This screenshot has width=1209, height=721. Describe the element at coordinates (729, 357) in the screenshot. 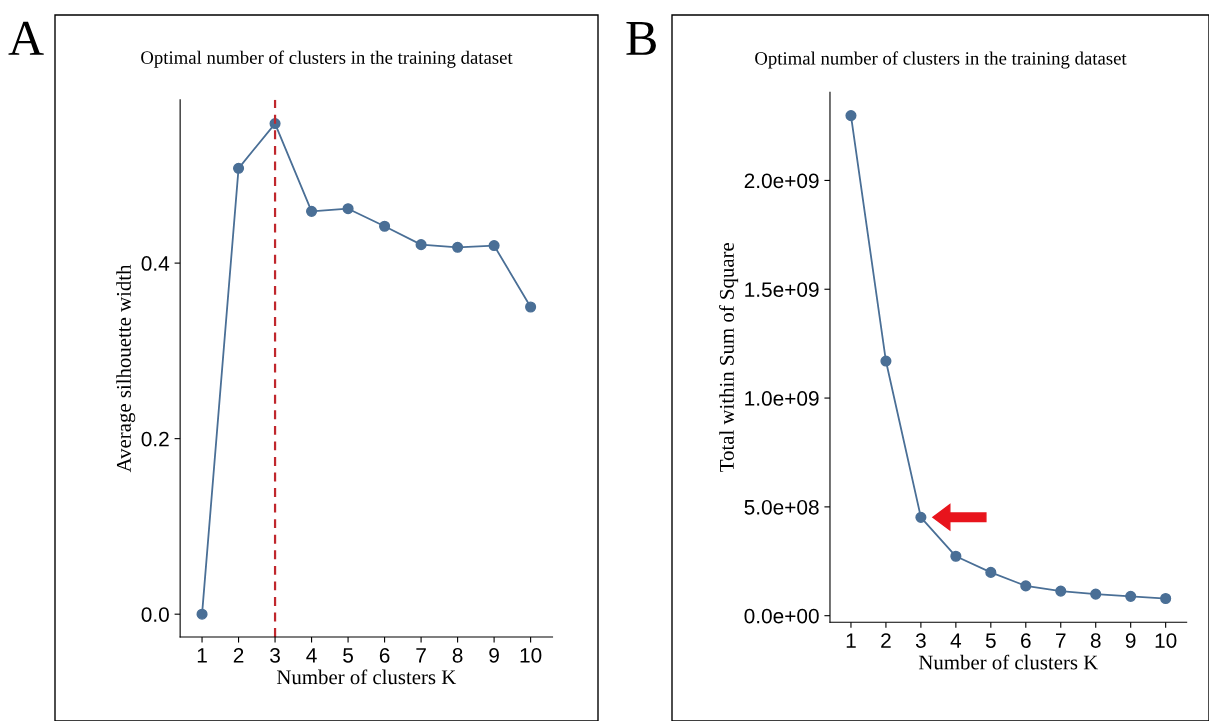

I see `y-axis-title: Total within Sum of Square` at that location.